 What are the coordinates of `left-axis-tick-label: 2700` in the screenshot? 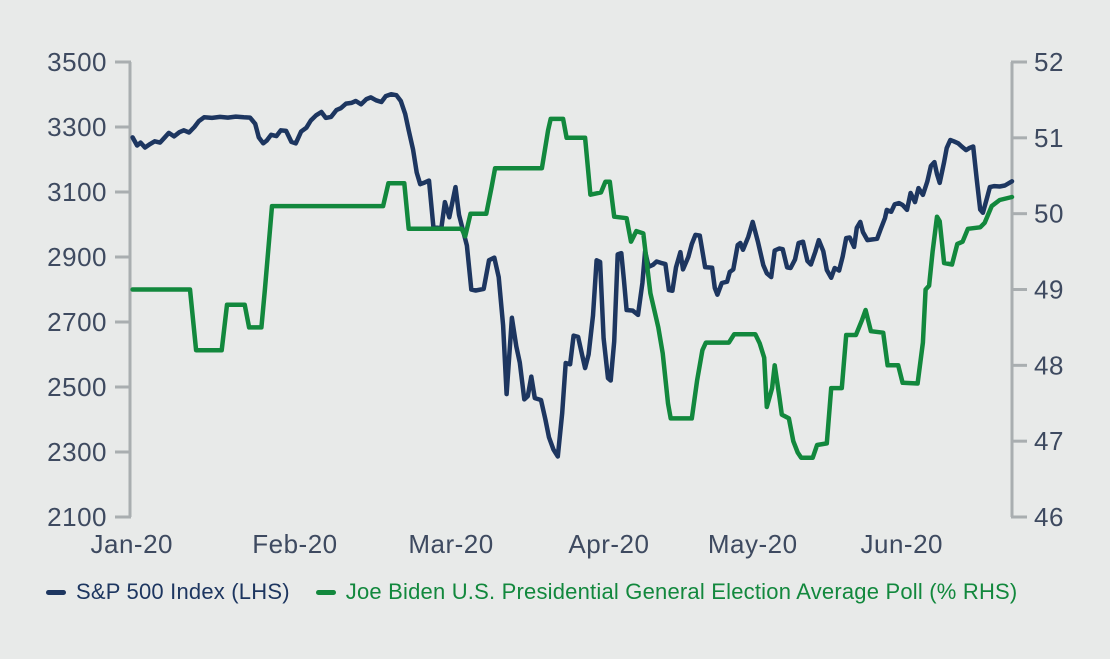 It's located at (77, 322).